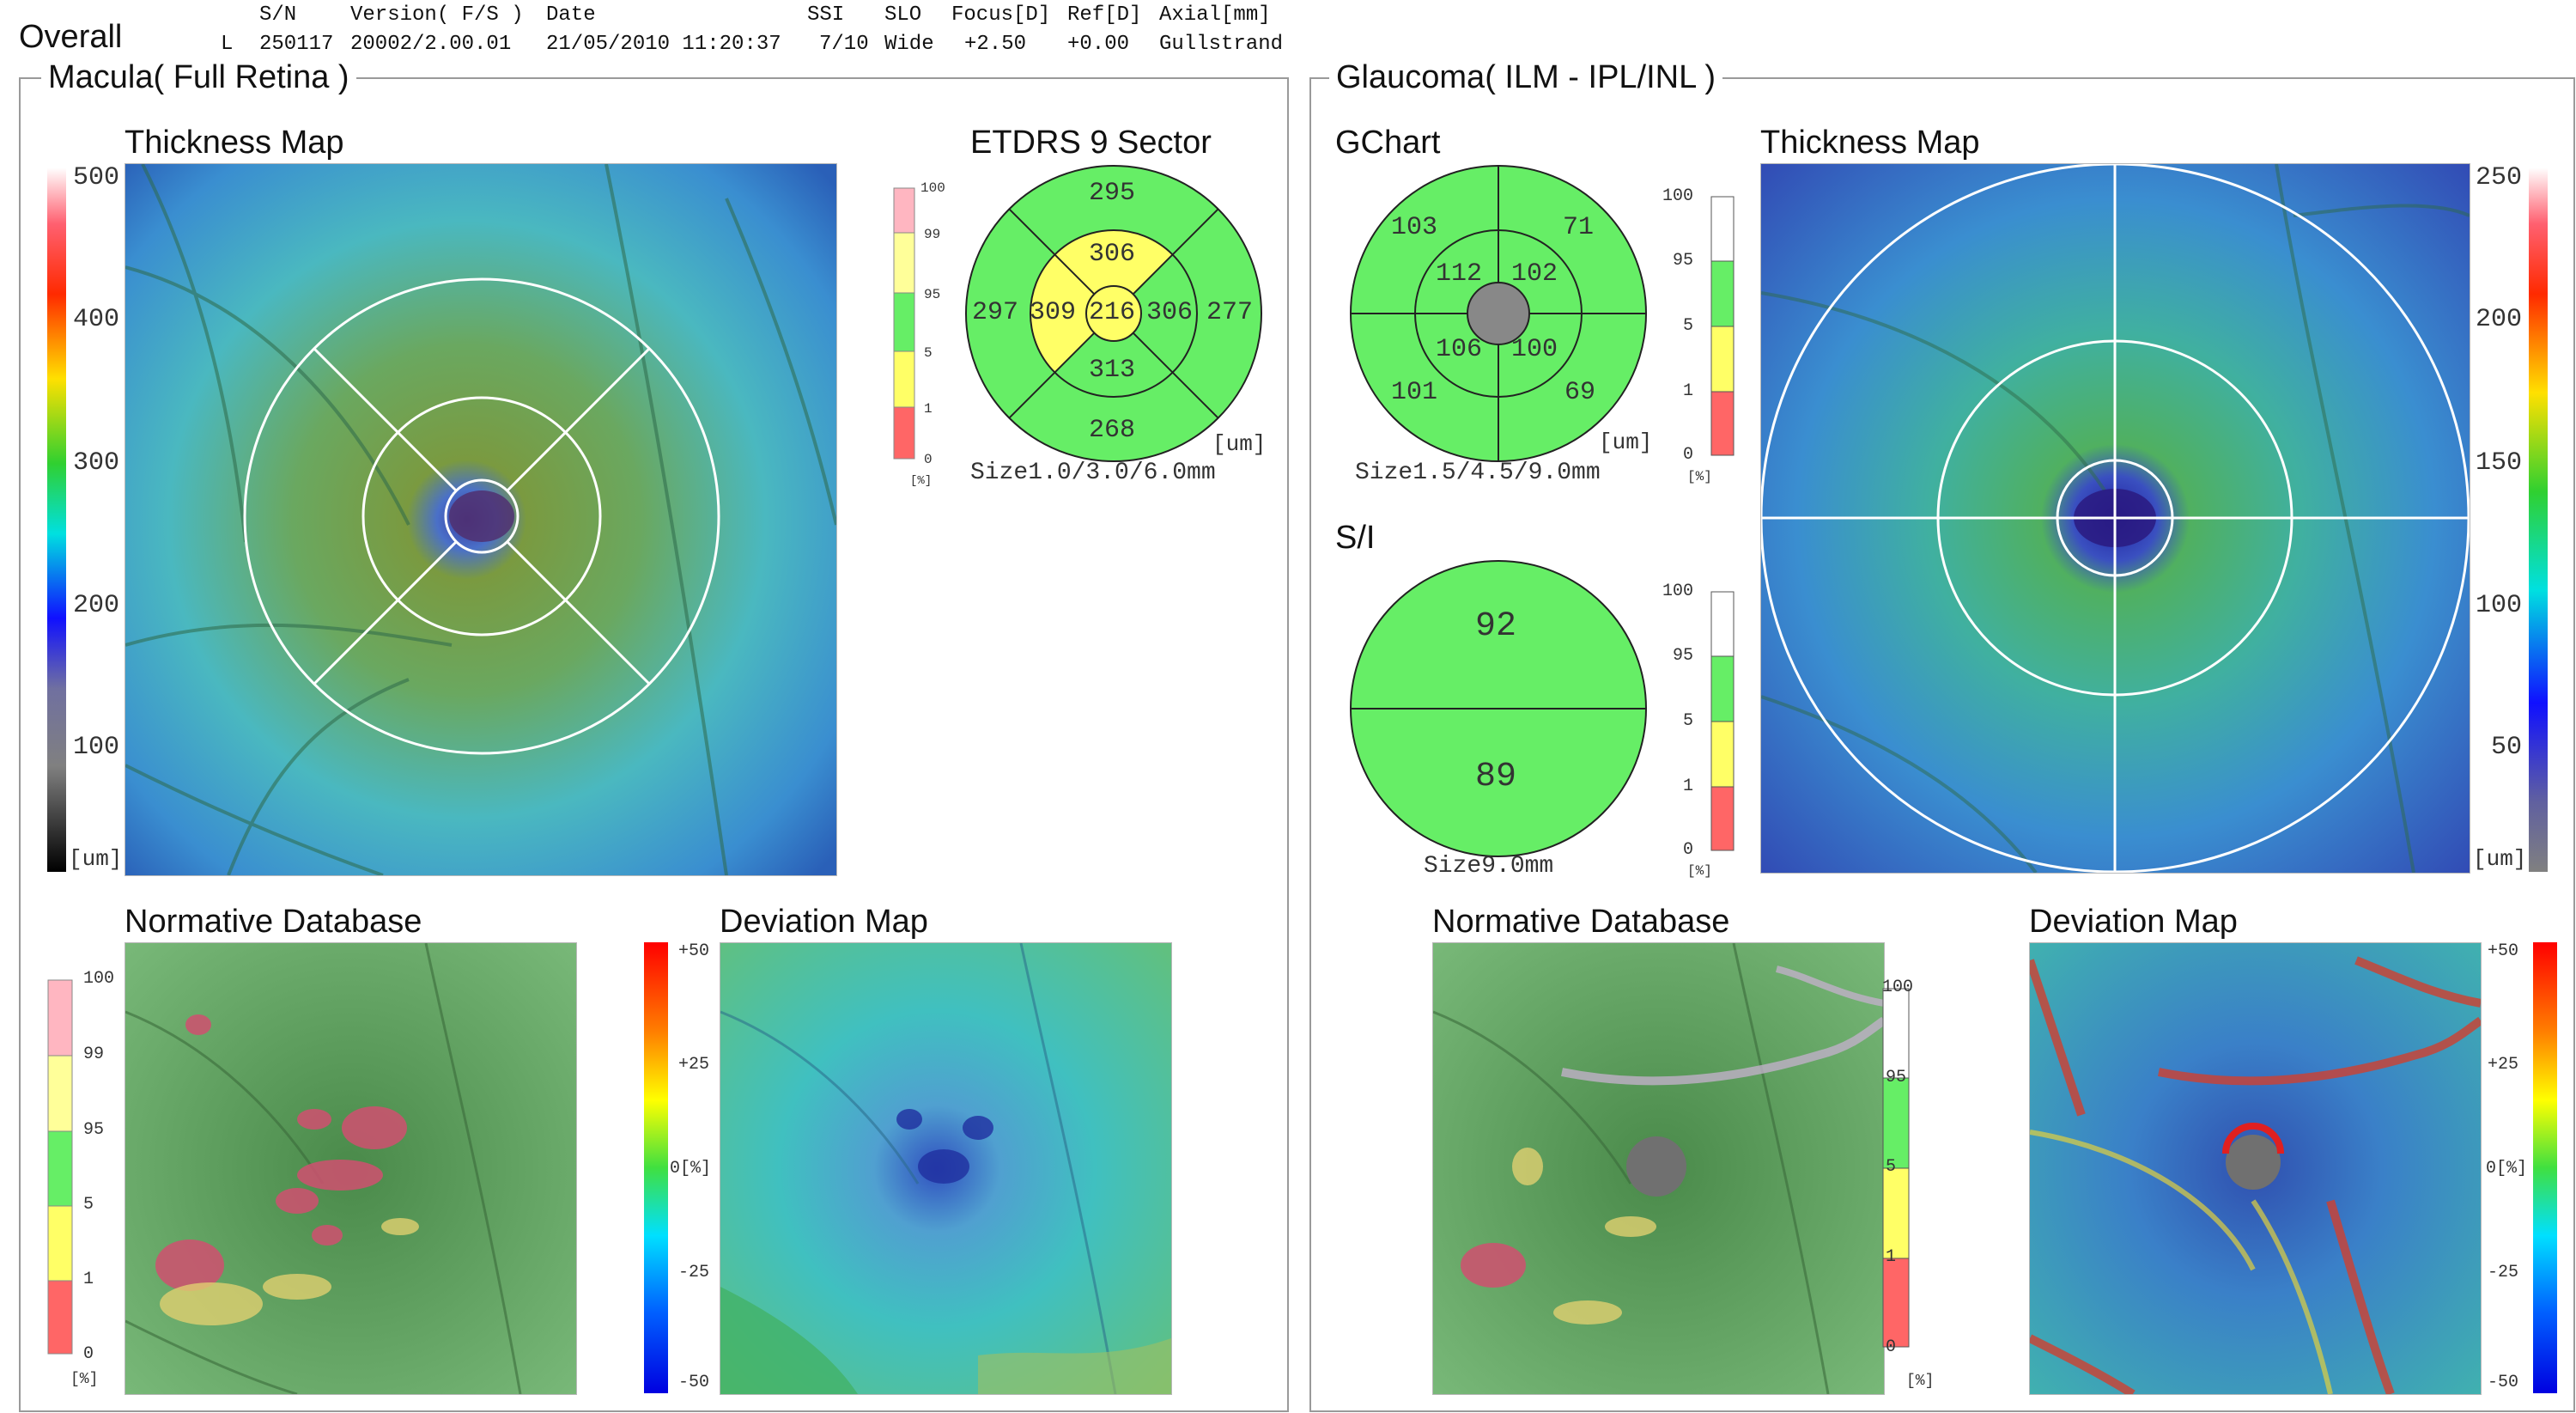 The height and width of the screenshot is (1413, 2576). What do you see at coordinates (1098, 45) in the screenshot?
I see `ref-value: +0.00` at bounding box center [1098, 45].